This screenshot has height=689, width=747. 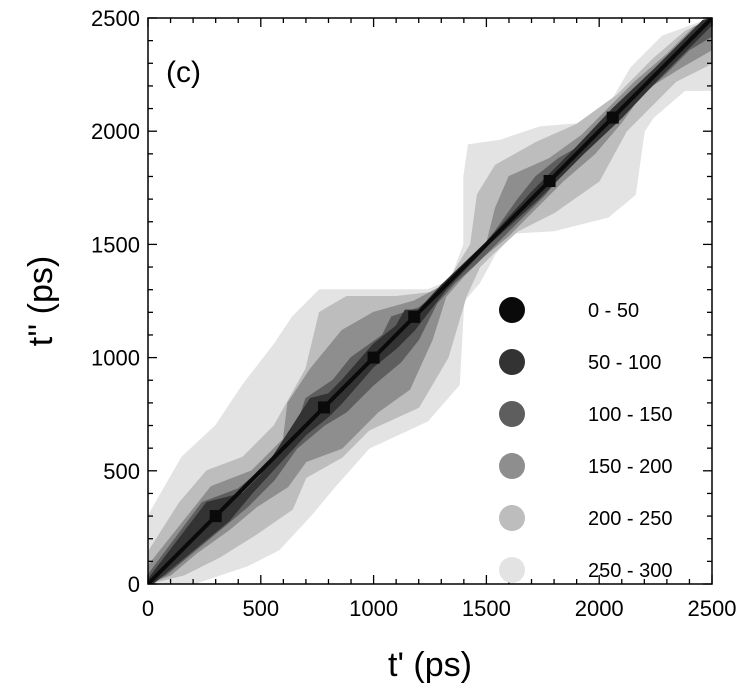 What do you see at coordinates (115, 244) in the screenshot?
I see `y-tick-label: 1500` at bounding box center [115, 244].